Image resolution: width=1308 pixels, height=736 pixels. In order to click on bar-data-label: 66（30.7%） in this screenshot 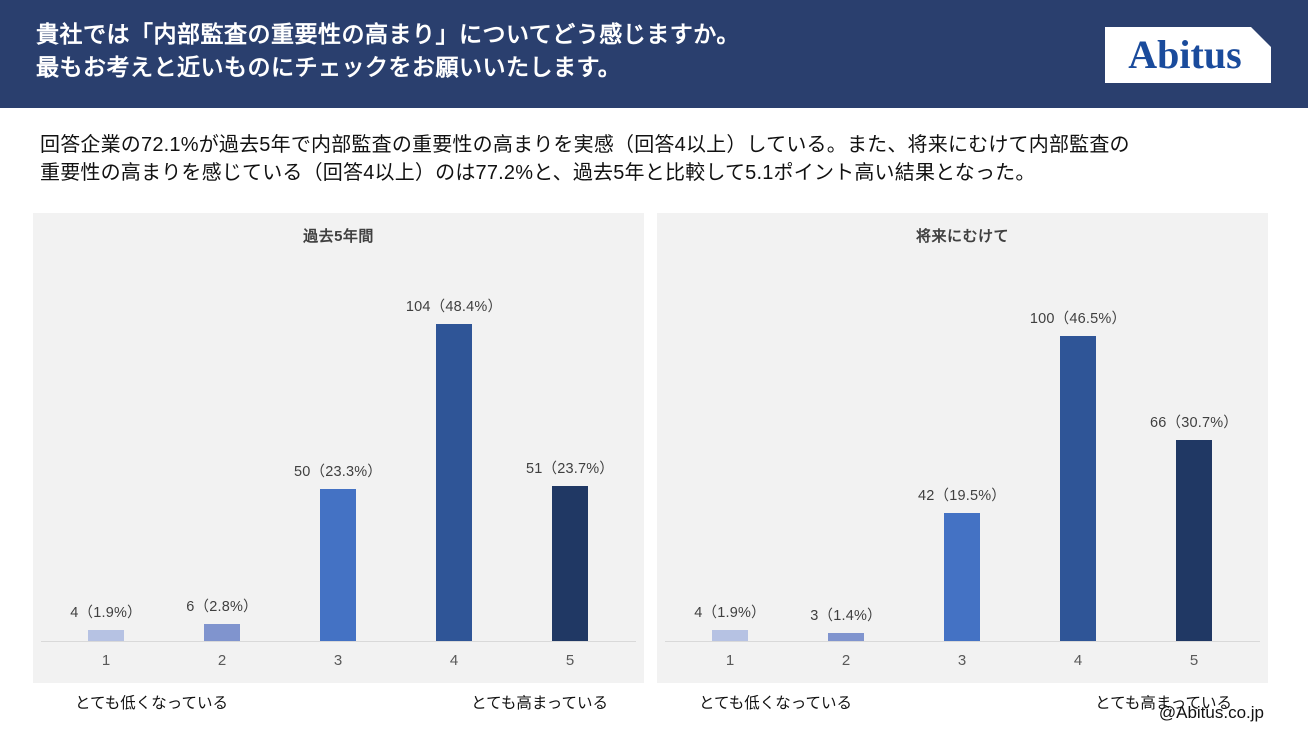, I will do `click(1194, 423)`.